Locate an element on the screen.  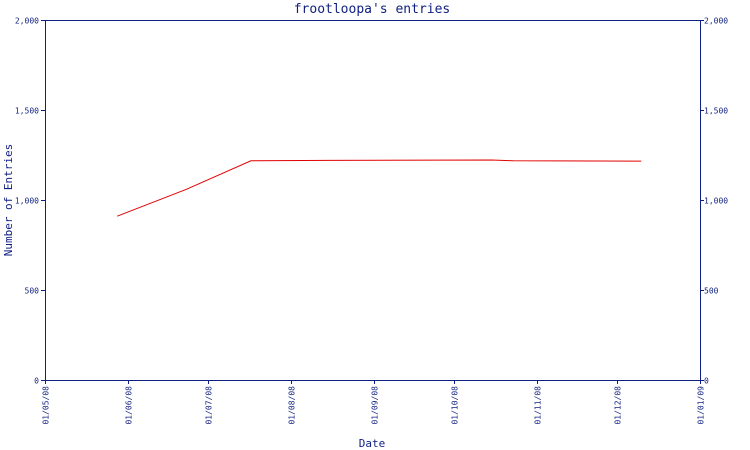
y-tick-label-right: 1,500 is located at coordinates (716, 111).